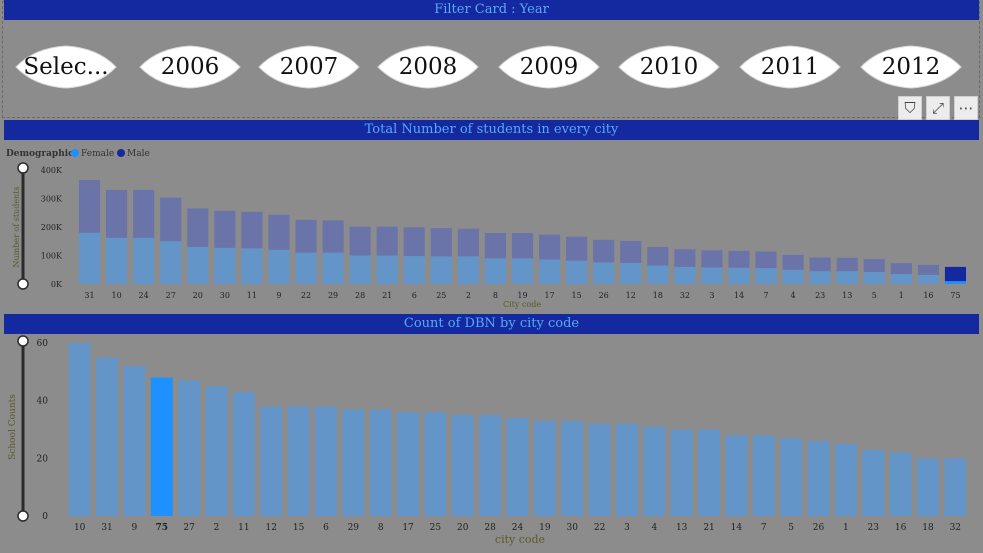  Describe the element at coordinates (23, 284) in the screenshot. I see `range-slider-bottom-handle` at that location.